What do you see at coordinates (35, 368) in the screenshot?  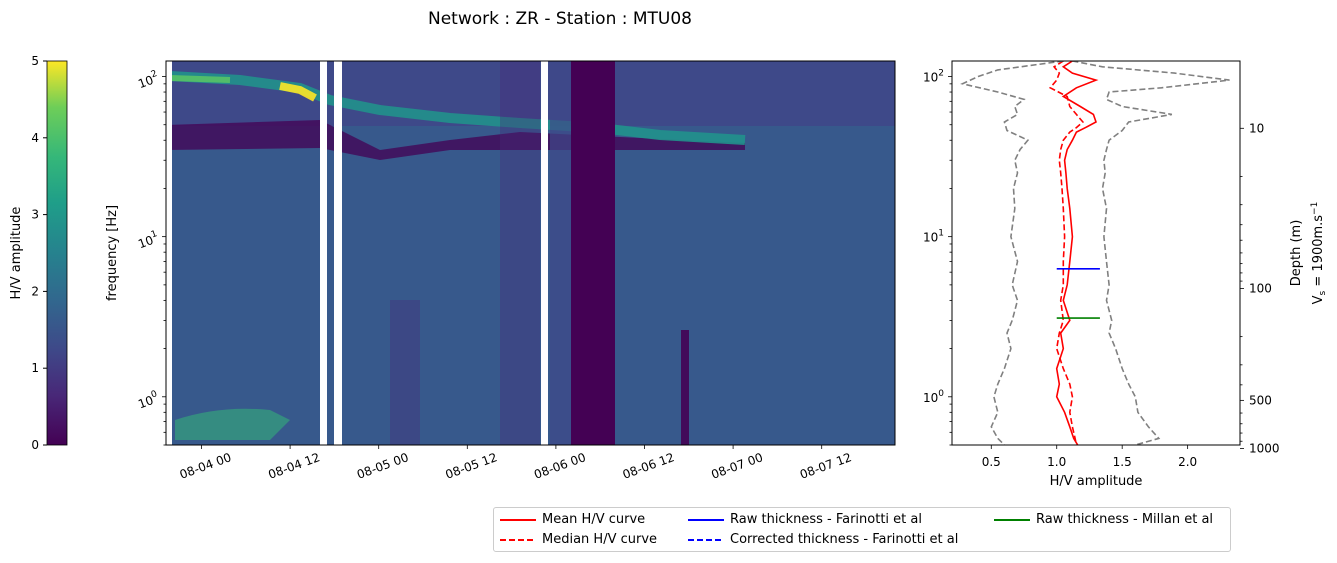 I see `colorbar-tick-label: 1` at bounding box center [35, 368].